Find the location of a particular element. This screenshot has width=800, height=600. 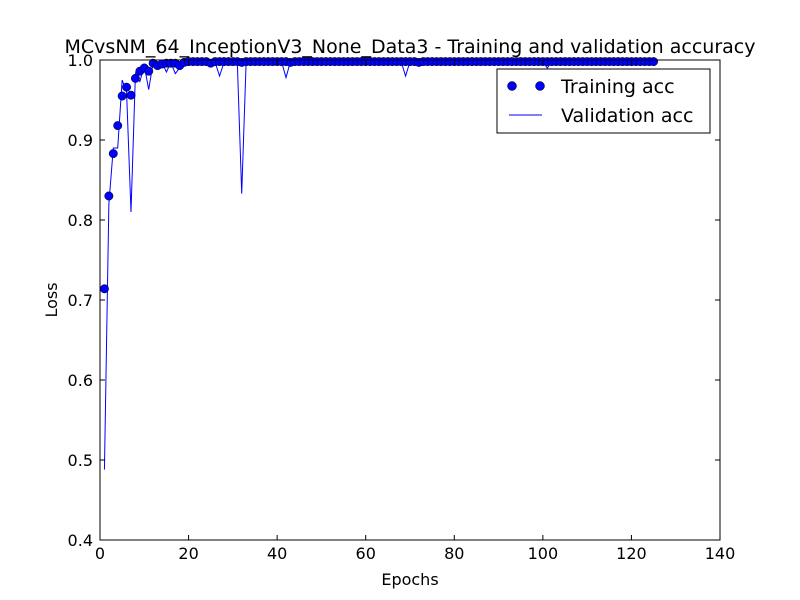

legend: Training acc Validation acc is located at coordinates (603, 101).